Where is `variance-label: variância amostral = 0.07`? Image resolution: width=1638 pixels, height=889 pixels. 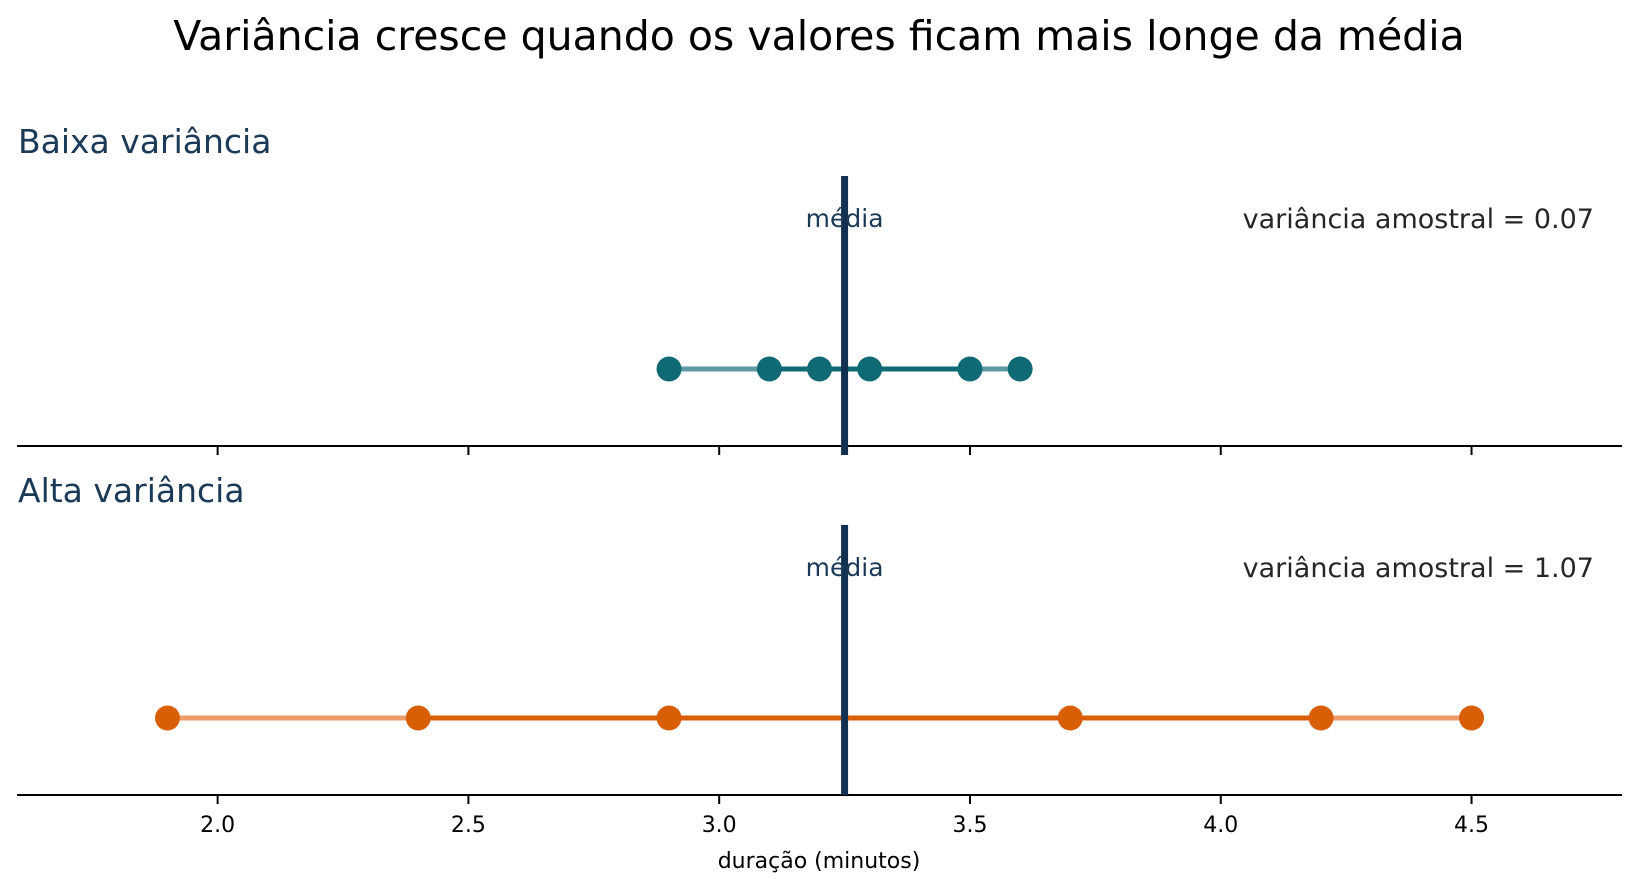
variance-label: variância amostral = 0.07 is located at coordinates (1418, 219).